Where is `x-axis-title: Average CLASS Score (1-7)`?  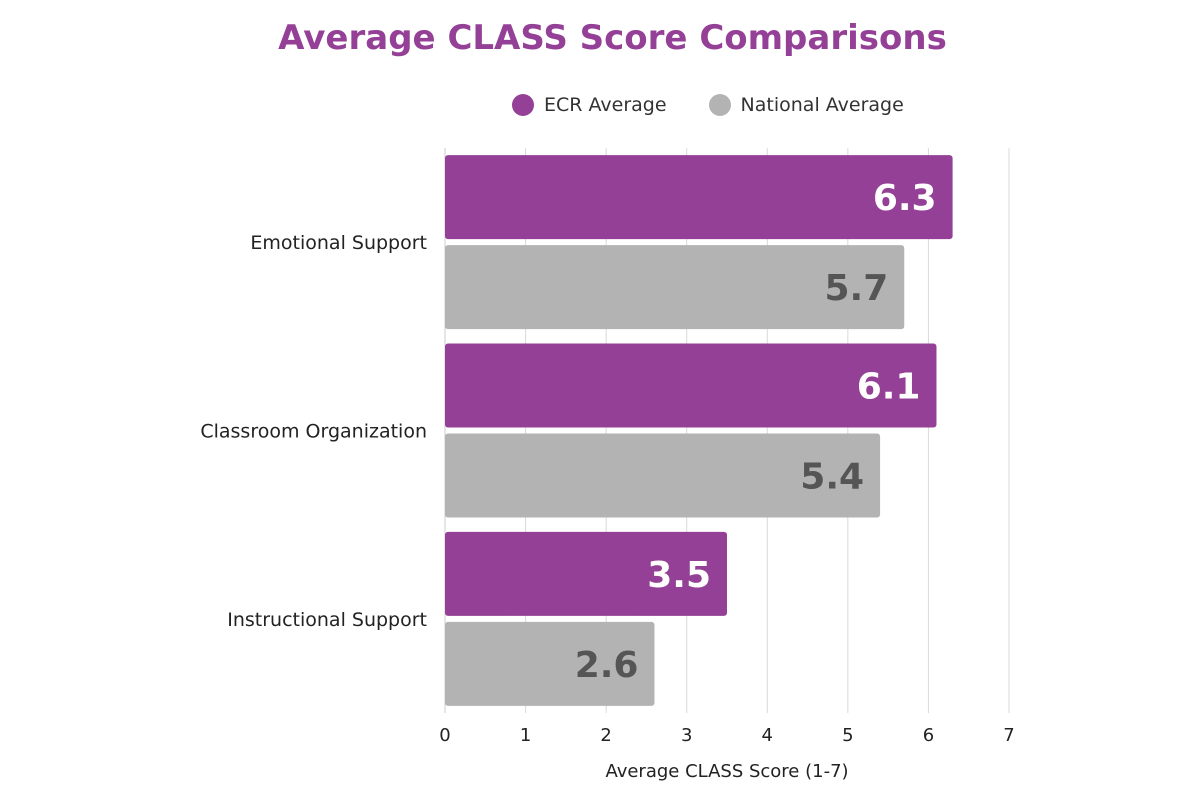 x-axis-title: Average CLASS Score (1-7) is located at coordinates (726, 771).